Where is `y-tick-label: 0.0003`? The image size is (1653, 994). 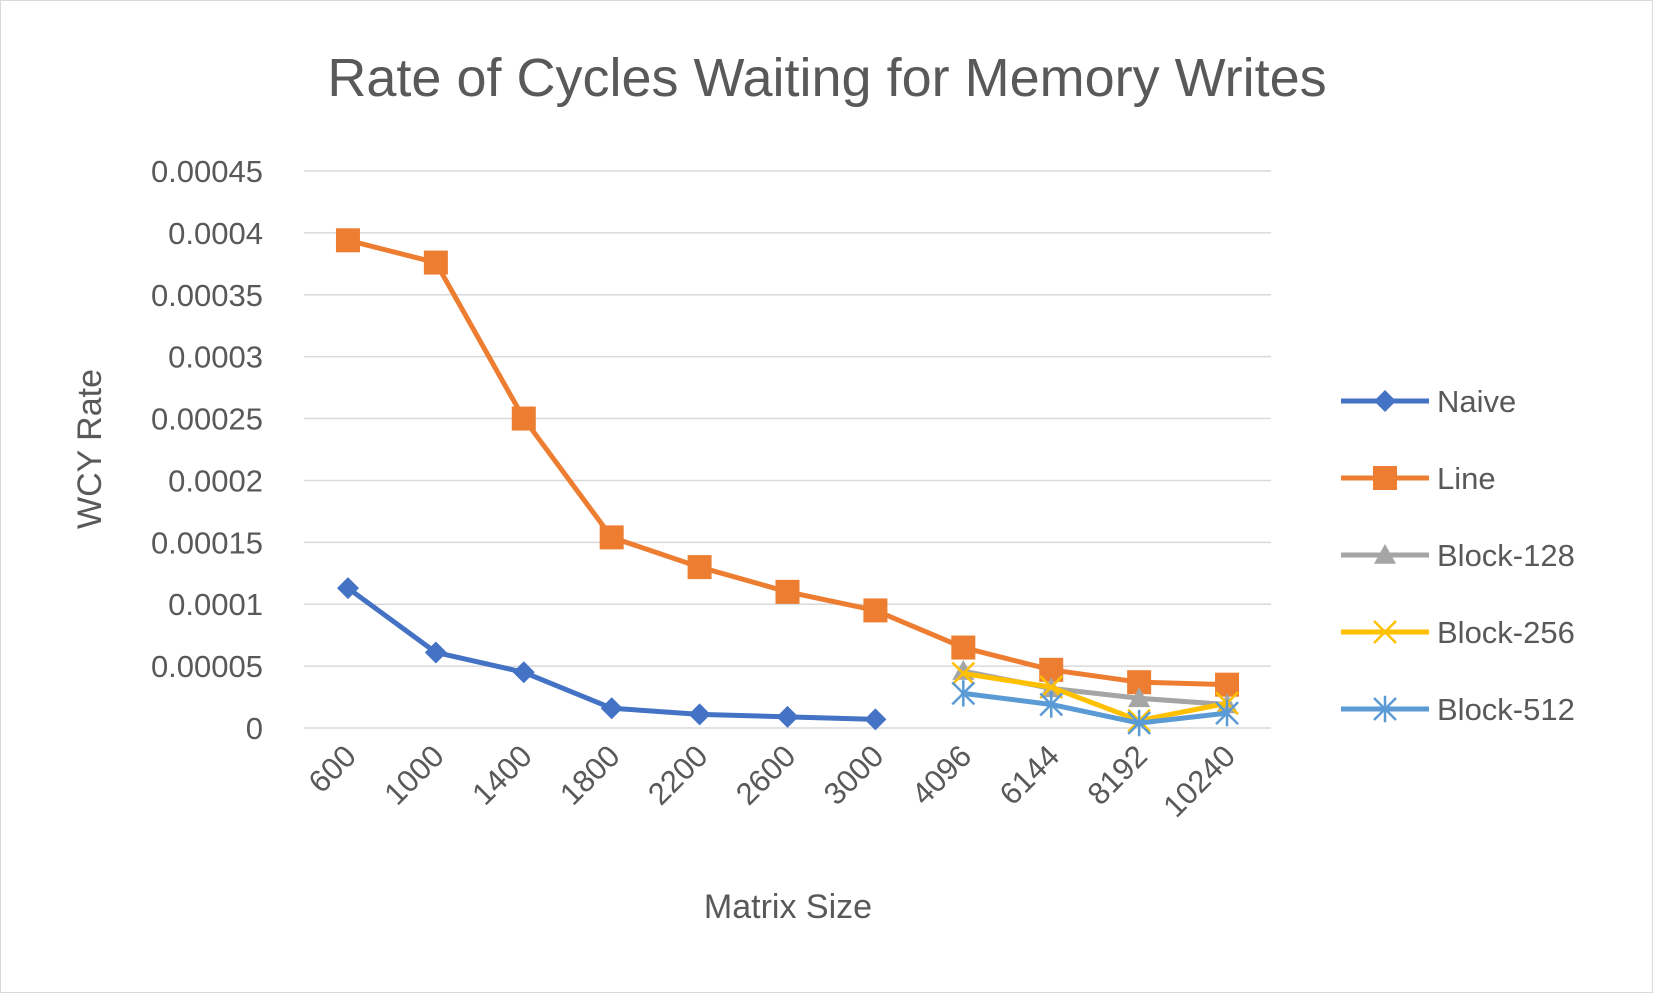
y-tick-label: 0.0003 is located at coordinates (215, 357).